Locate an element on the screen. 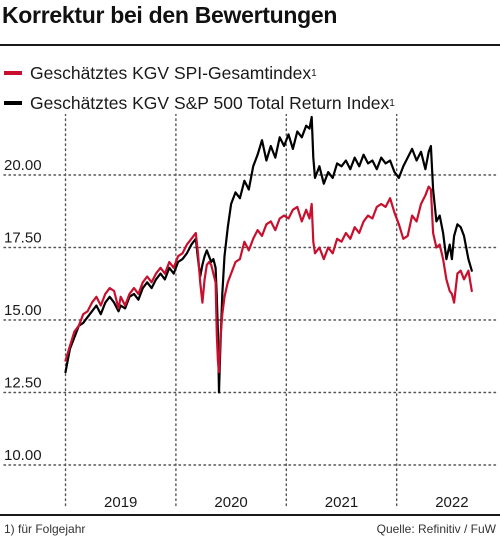 The height and width of the screenshot is (545, 500). x-tick-label: 2022 is located at coordinates (451, 502).